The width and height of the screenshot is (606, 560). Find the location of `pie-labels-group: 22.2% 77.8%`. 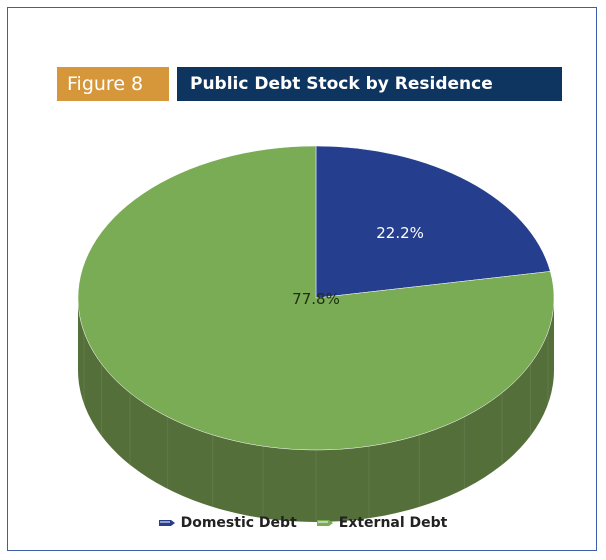

pie-labels-group: 22.2% 77.8% is located at coordinates (358, 266).